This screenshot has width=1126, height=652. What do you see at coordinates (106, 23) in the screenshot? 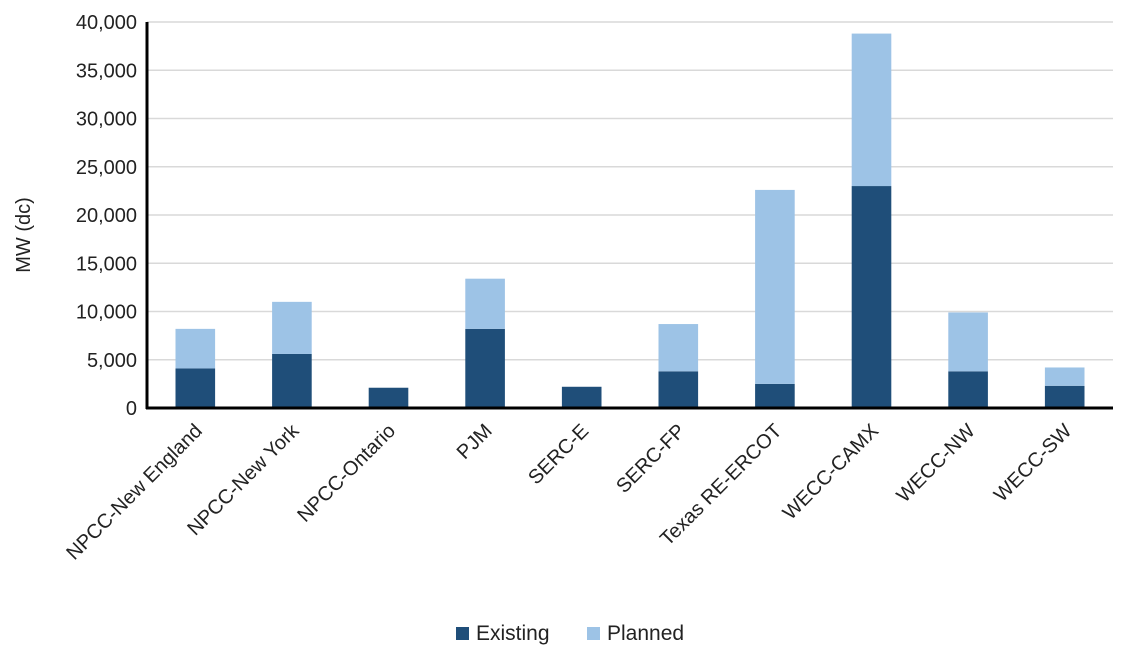
I see `y-tick-label: 40,000` at bounding box center [106, 23].